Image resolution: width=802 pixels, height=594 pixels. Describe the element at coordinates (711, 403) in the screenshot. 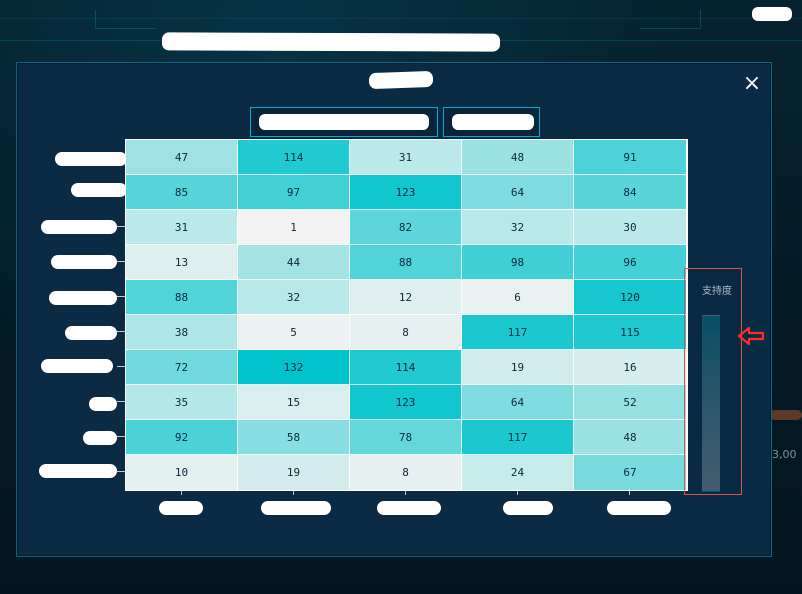

I see `legend-color-scale` at that location.